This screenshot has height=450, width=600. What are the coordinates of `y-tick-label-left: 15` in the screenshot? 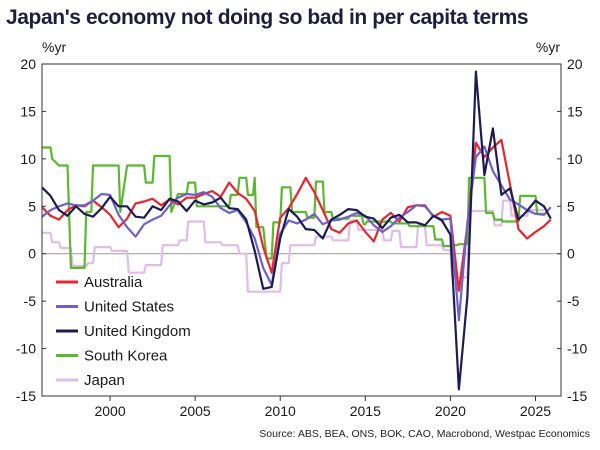 It's located at (28, 111).